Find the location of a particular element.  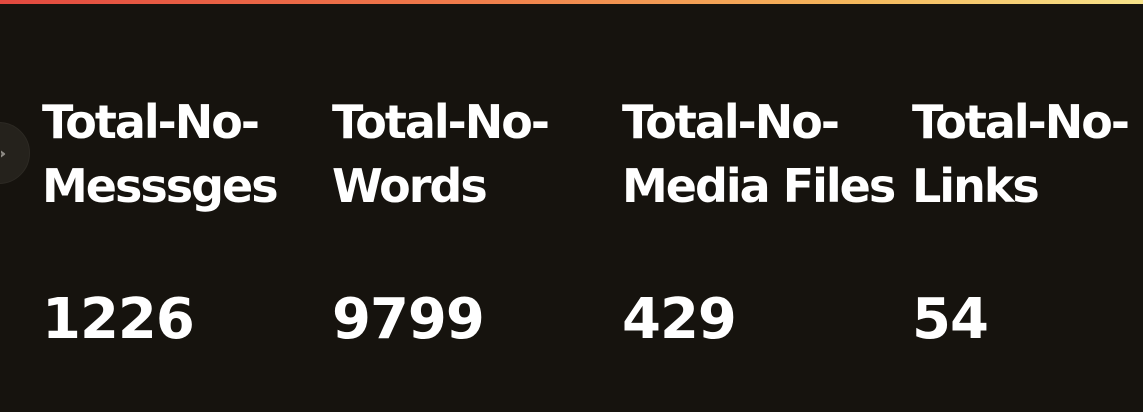

metric-label: Total-No- Media Files is located at coordinates (759, 154).